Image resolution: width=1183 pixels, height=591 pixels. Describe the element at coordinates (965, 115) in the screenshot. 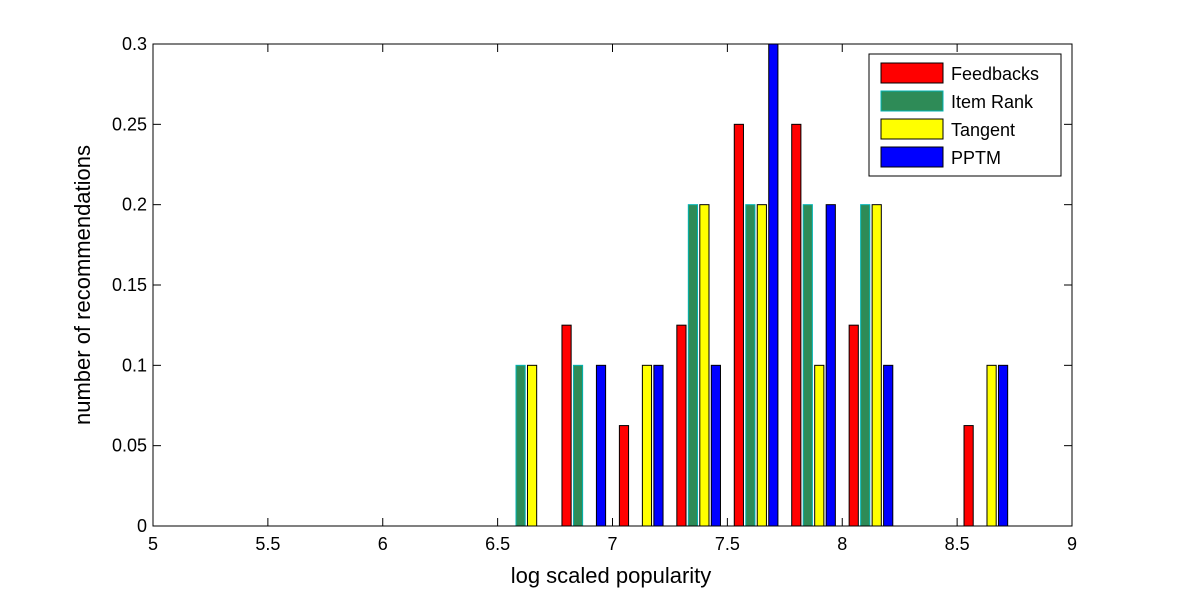

I see `legend: Feedbacks Item Rank Tangent PPTM` at that location.